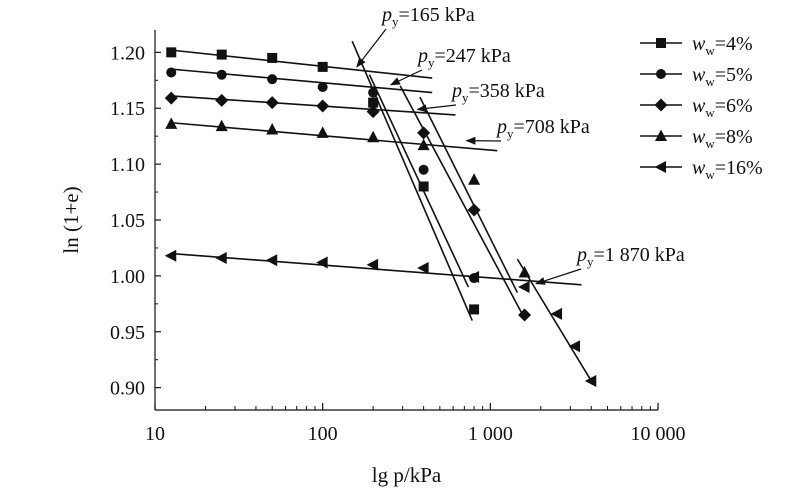  Describe the element at coordinates (722, 76) in the screenshot. I see `legend-label: ww=5%` at that location.